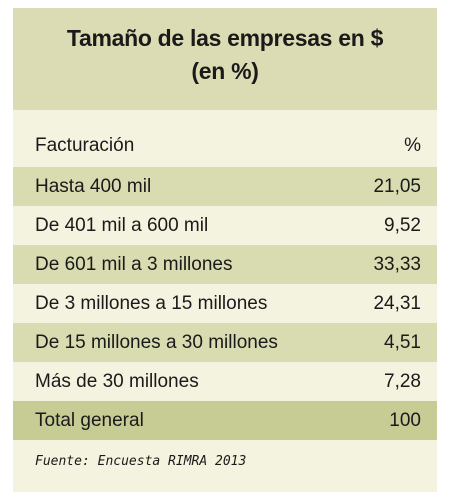  Describe the element at coordinates (412, 145) in the screenshot. I see `header-value: %` at that location.